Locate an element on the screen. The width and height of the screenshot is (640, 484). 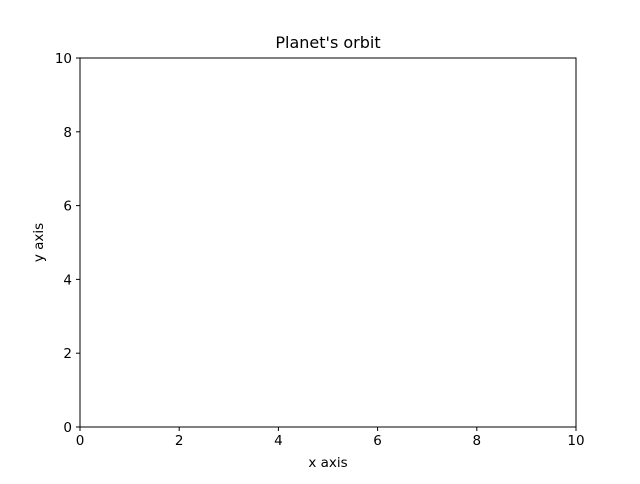
y-tick-label: 2 is located at coordinates (67, 354).